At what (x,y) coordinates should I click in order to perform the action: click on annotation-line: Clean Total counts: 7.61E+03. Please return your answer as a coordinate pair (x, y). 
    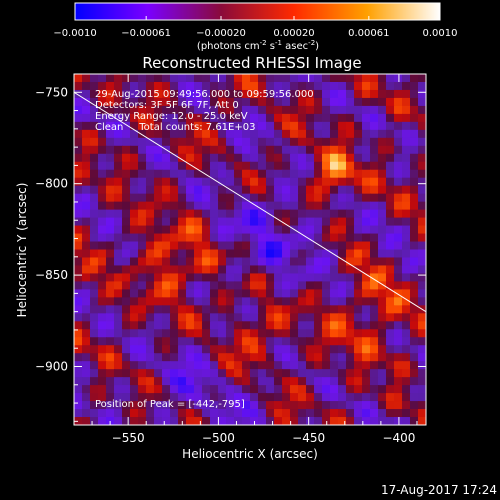
    Looking at the image, I should click on (175, 127).